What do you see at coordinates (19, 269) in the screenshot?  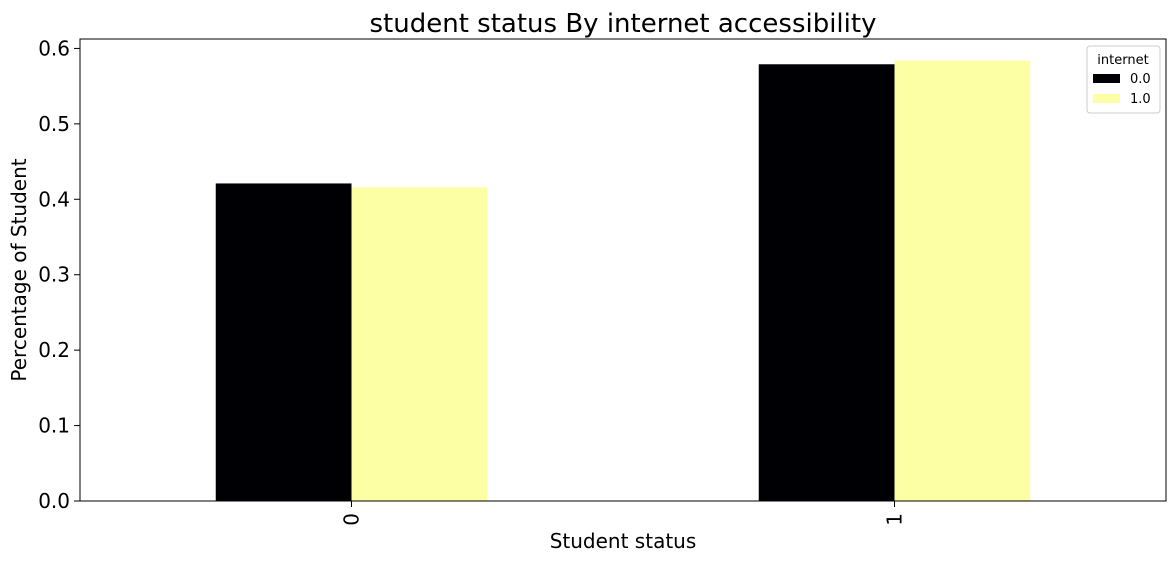 I see `y-axis-label: Percentage of Student` at bounding box center [19, 269].